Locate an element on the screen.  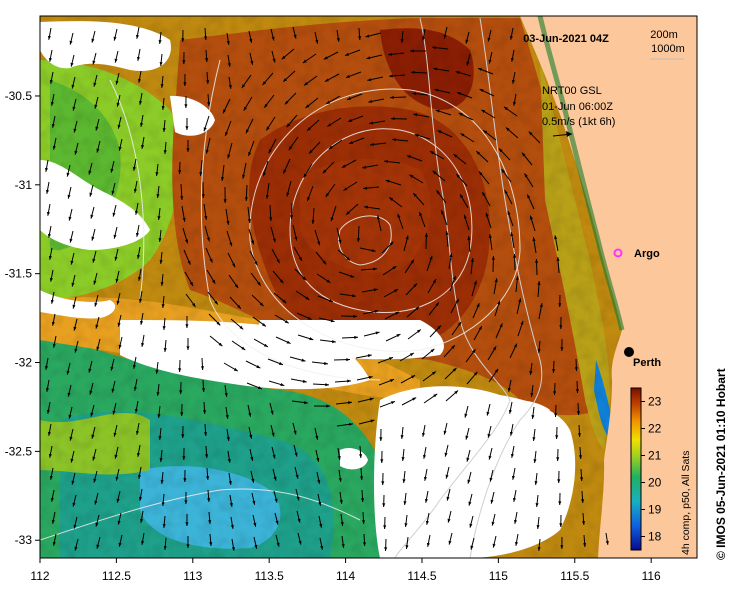
date-label: 03-Jun-2021 04Z is located at coordinates (566, 39).